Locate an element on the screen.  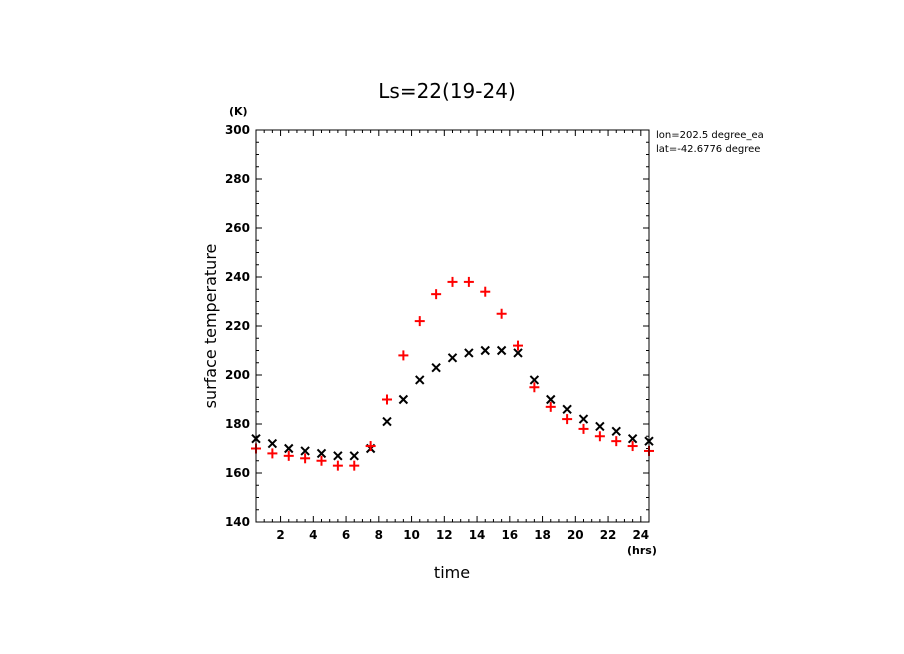
chart-title: Ls=22(19-24) is located at coordinates (447, 91).